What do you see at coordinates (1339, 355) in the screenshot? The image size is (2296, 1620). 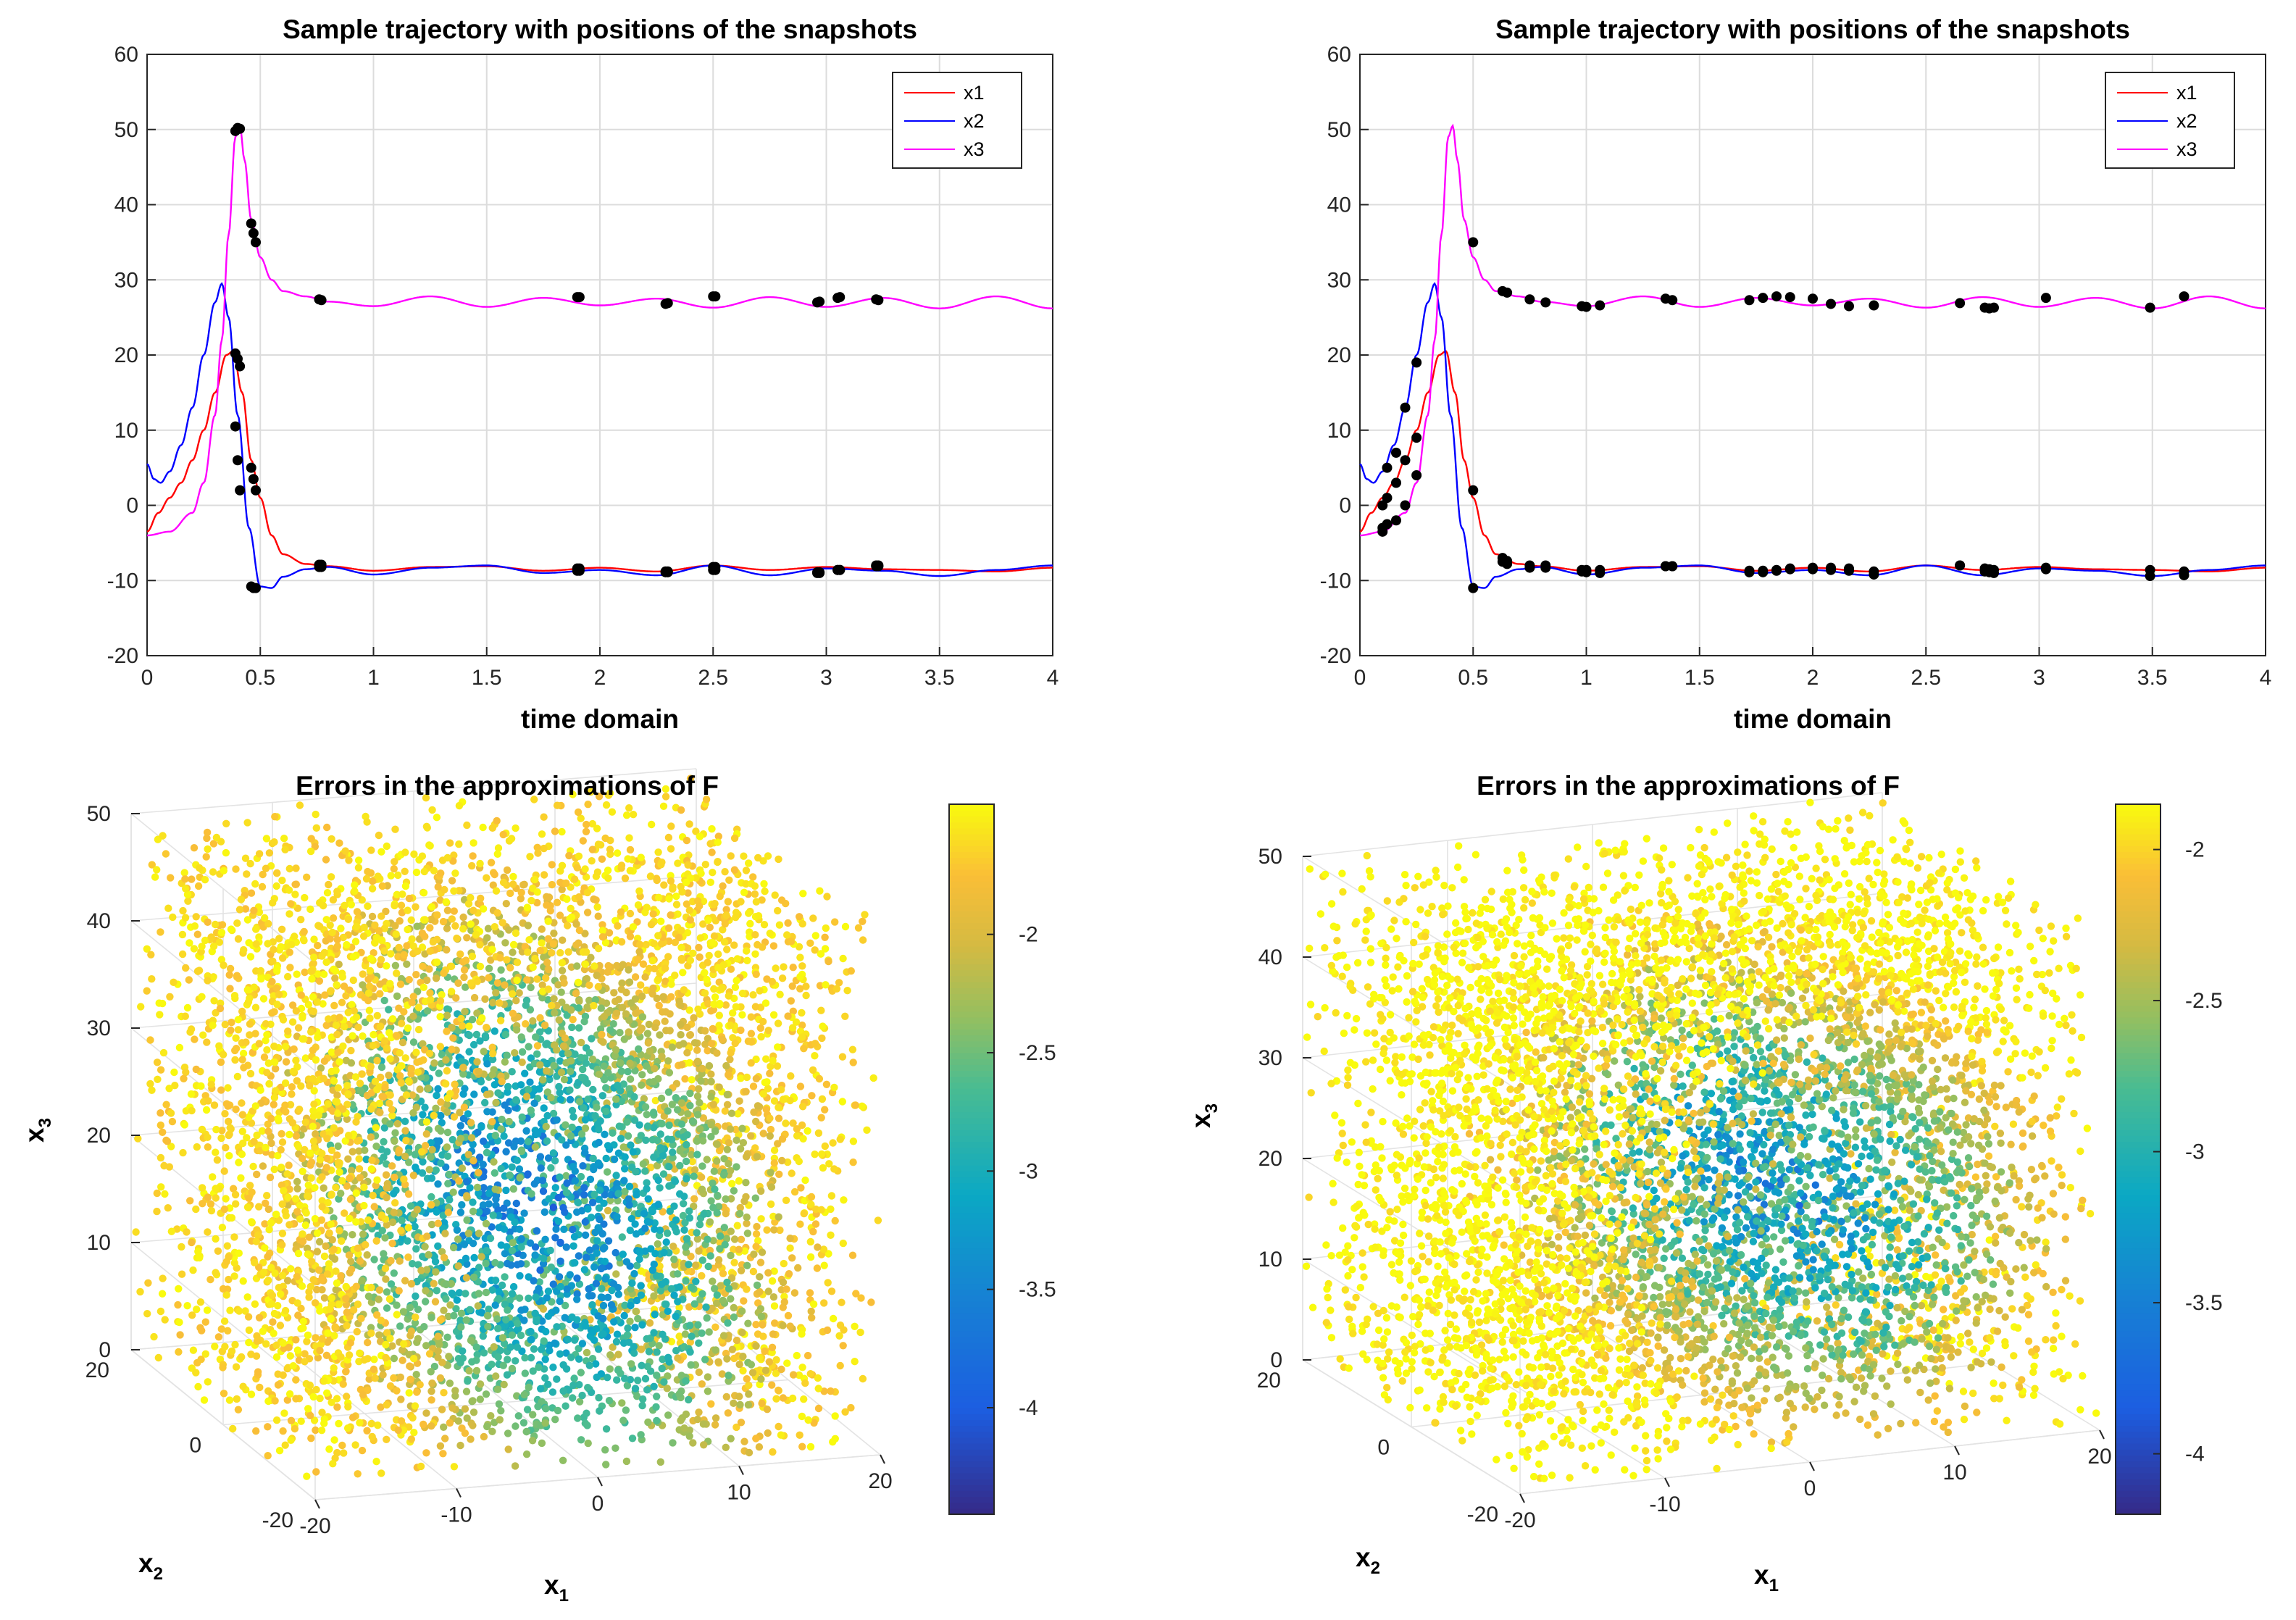 I see `y-tick-label: 20` at bounding box center [1339, 355].